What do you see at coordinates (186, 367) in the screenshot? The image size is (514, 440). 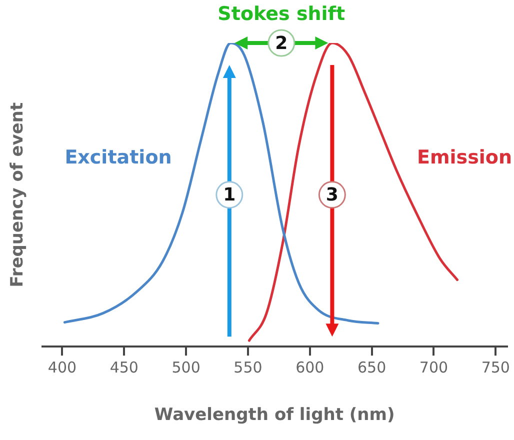 I see `x-tick-label: 500` at bounding box center [186, 367].